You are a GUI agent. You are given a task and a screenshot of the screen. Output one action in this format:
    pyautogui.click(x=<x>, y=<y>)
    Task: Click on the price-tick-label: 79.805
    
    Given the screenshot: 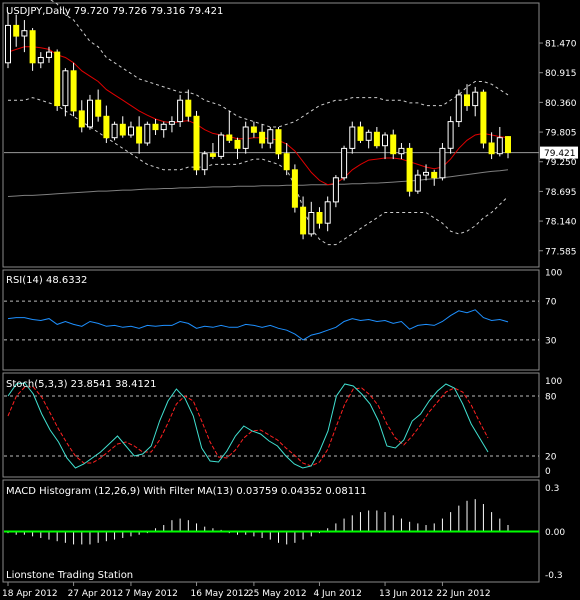 What is the action you would take?
    pyautogui.click(x=561, y=134)
    